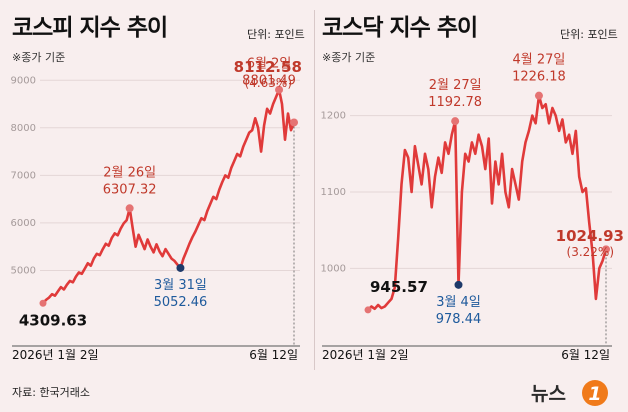  What do you see at coordinates (333, 116) in the screenshot?
I see `y-tick-label: 1200` at bounding box center [333, 116].